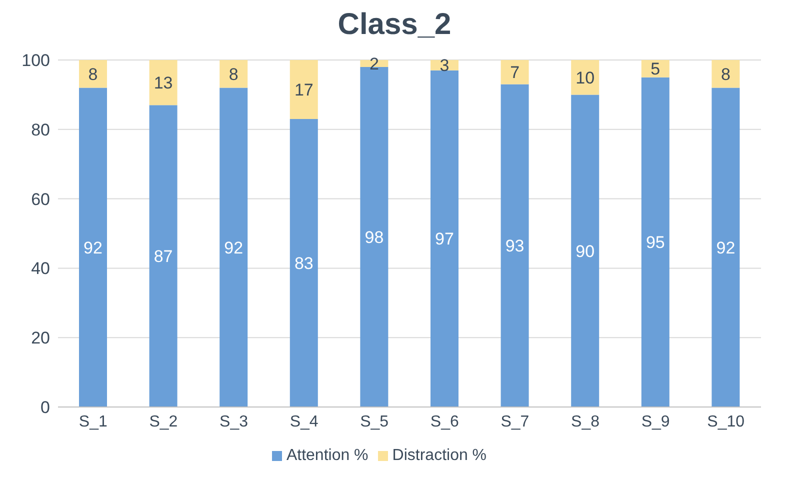  I want to click on x-tick-label: S_6, so click(444, 421).